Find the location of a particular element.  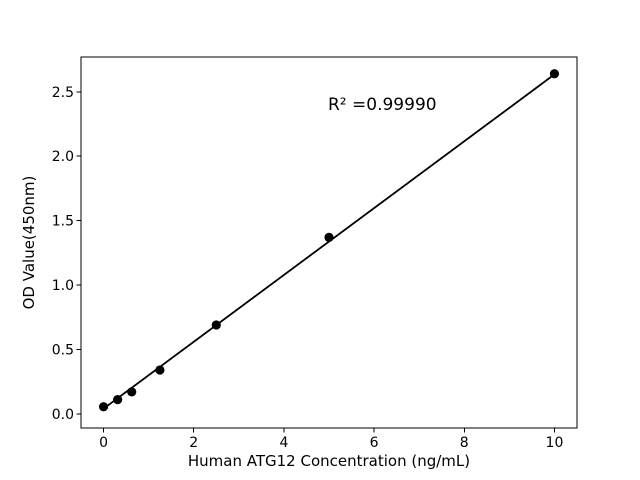

x-axis-label: Human ATG12 Concentration (ng/mL) is located at coordinates (329, 461).